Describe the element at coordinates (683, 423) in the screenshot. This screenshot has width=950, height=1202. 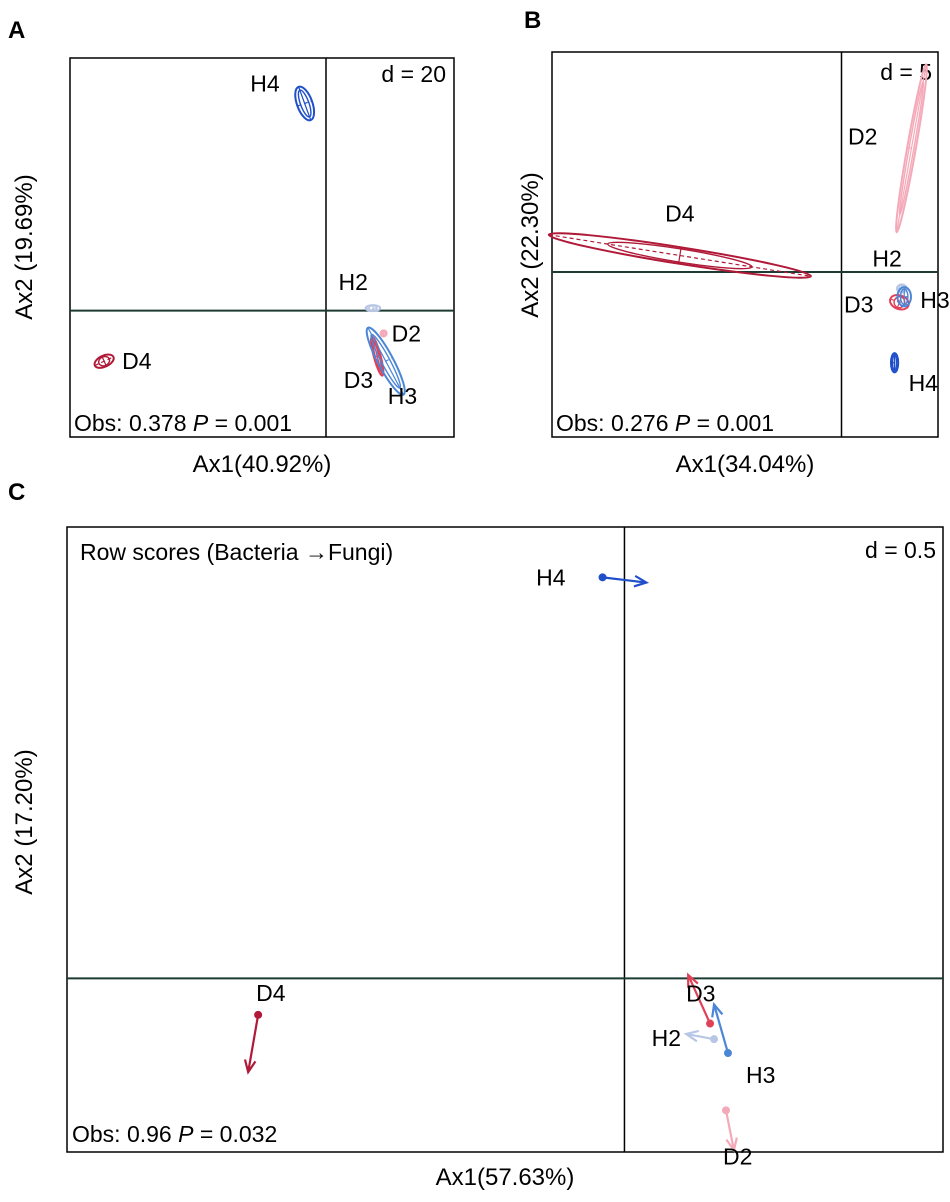
I see `panel-b-stats-p-symbol: P` at that location.